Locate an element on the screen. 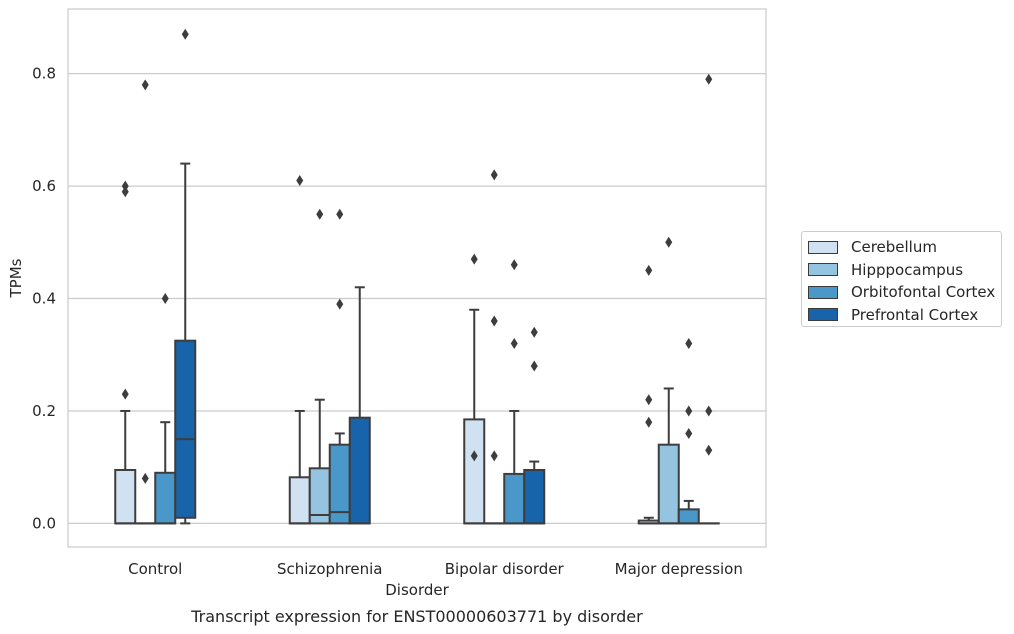  x-tick-label: Control is located at coordinates (155, 569).